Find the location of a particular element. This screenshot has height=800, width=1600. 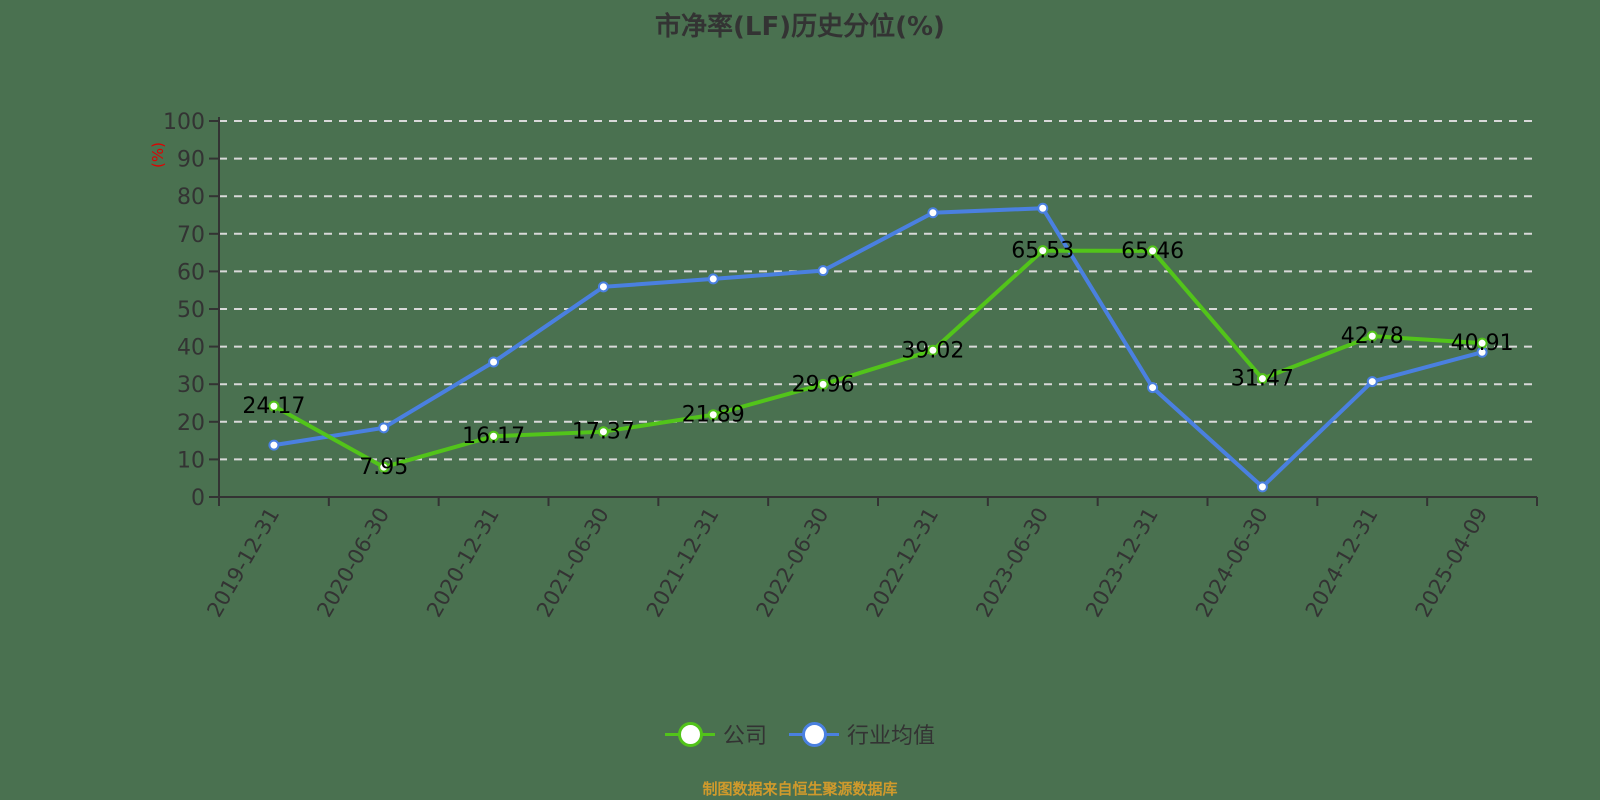

data-label: 21.89 is located at coordinates (713, 415).